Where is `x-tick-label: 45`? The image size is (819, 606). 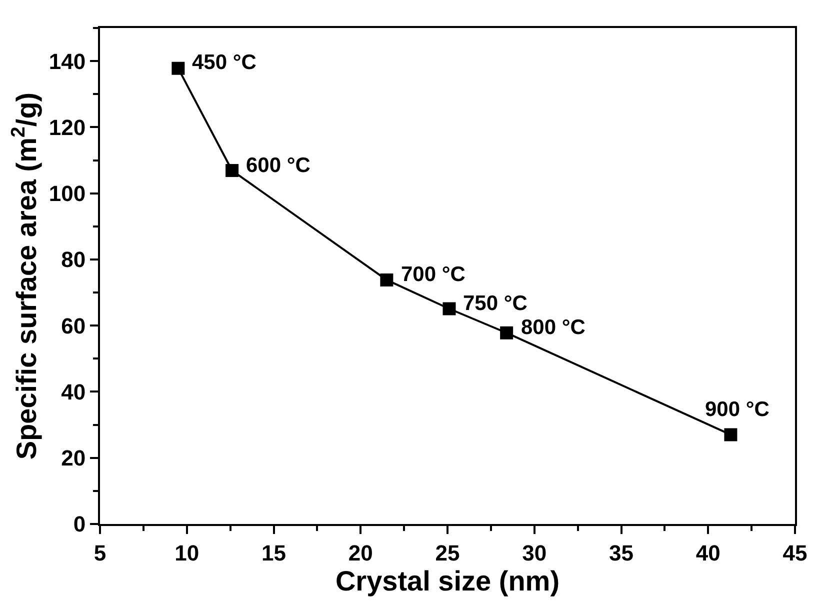
x-tick-label: 45 is located at coordinates (795, 553).